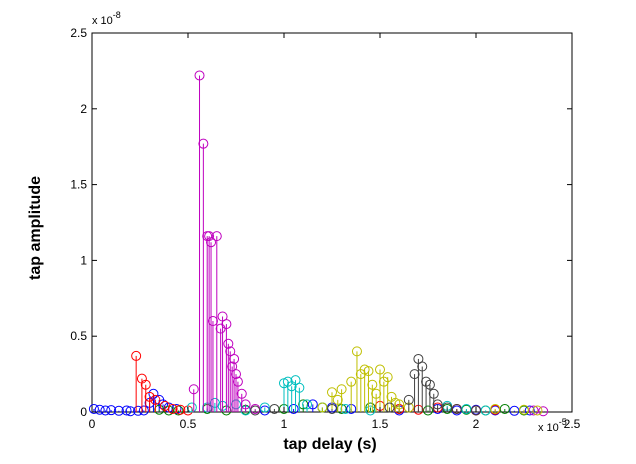 The width and height of the screenshot is (636, 464). What do you see at coordinates (284, 424) in the screenshot?
I see `x-tick-label: 1` at bounding box center [284, 424].